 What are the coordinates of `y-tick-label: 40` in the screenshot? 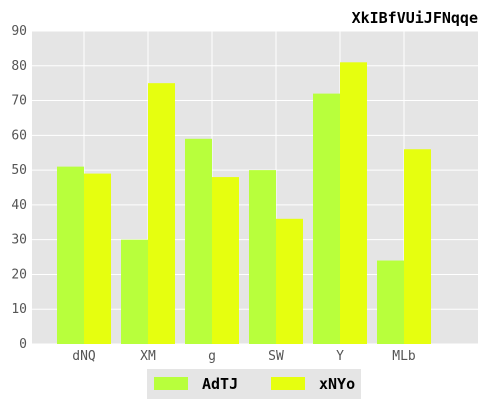 It's located at (19, 205).